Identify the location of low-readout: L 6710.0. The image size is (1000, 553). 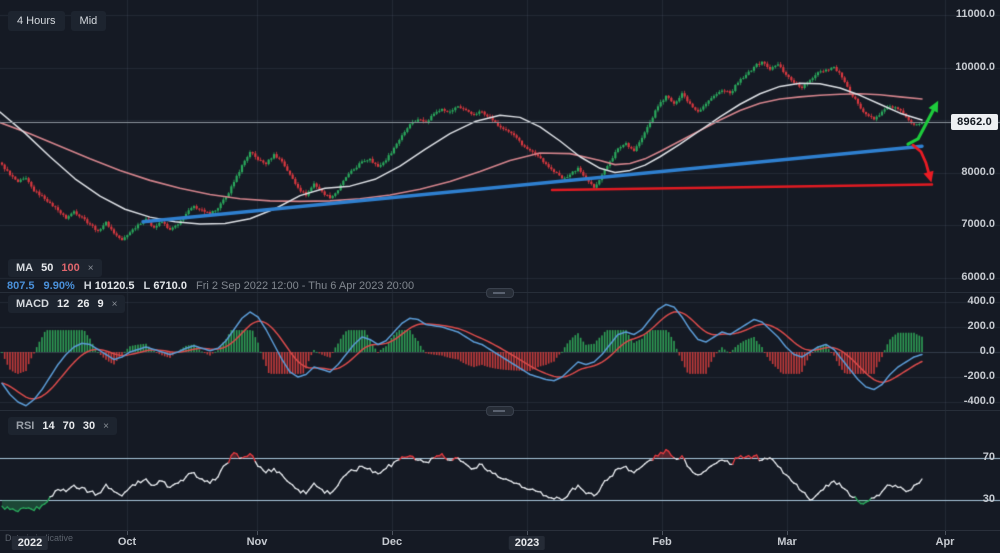
(165, 286).